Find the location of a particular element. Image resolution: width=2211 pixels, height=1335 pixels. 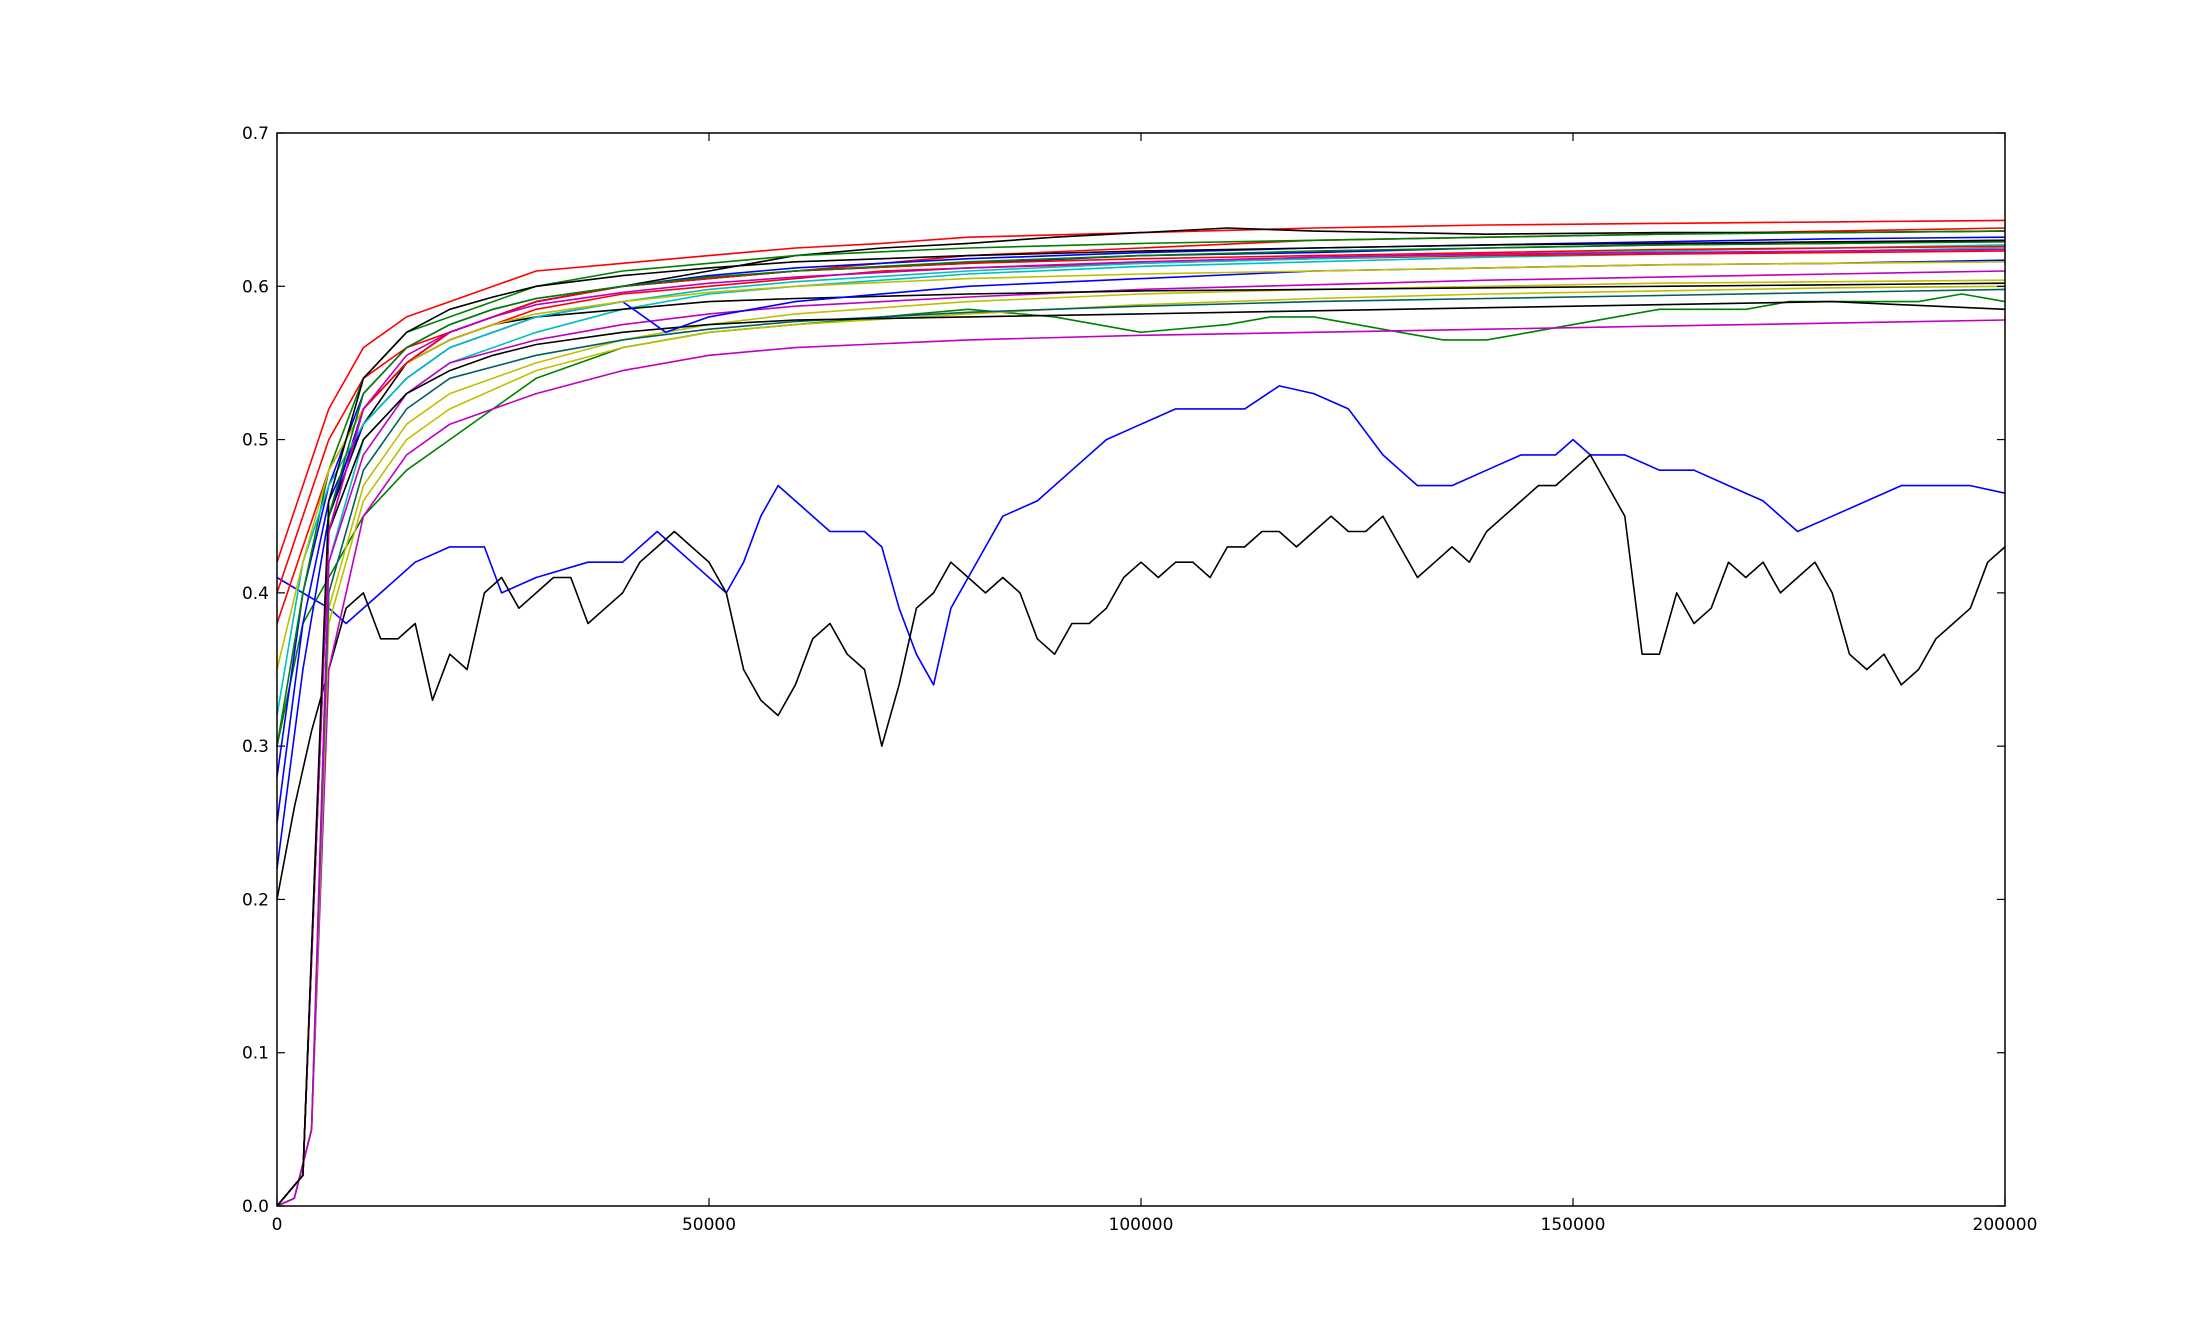

y-tick-label: 0.5 is located at coordinates (255, 441).